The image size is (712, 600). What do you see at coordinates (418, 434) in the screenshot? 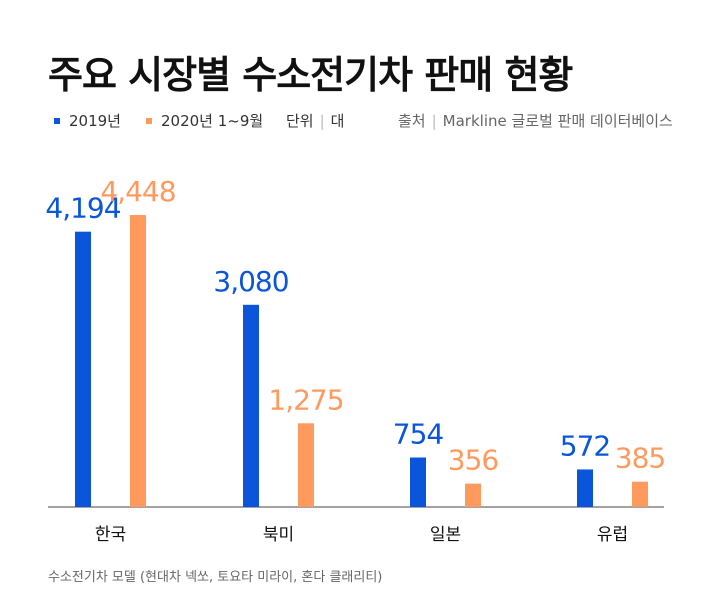
I see `data-label-2-series-0: 754` at bounding box center [418, 434].